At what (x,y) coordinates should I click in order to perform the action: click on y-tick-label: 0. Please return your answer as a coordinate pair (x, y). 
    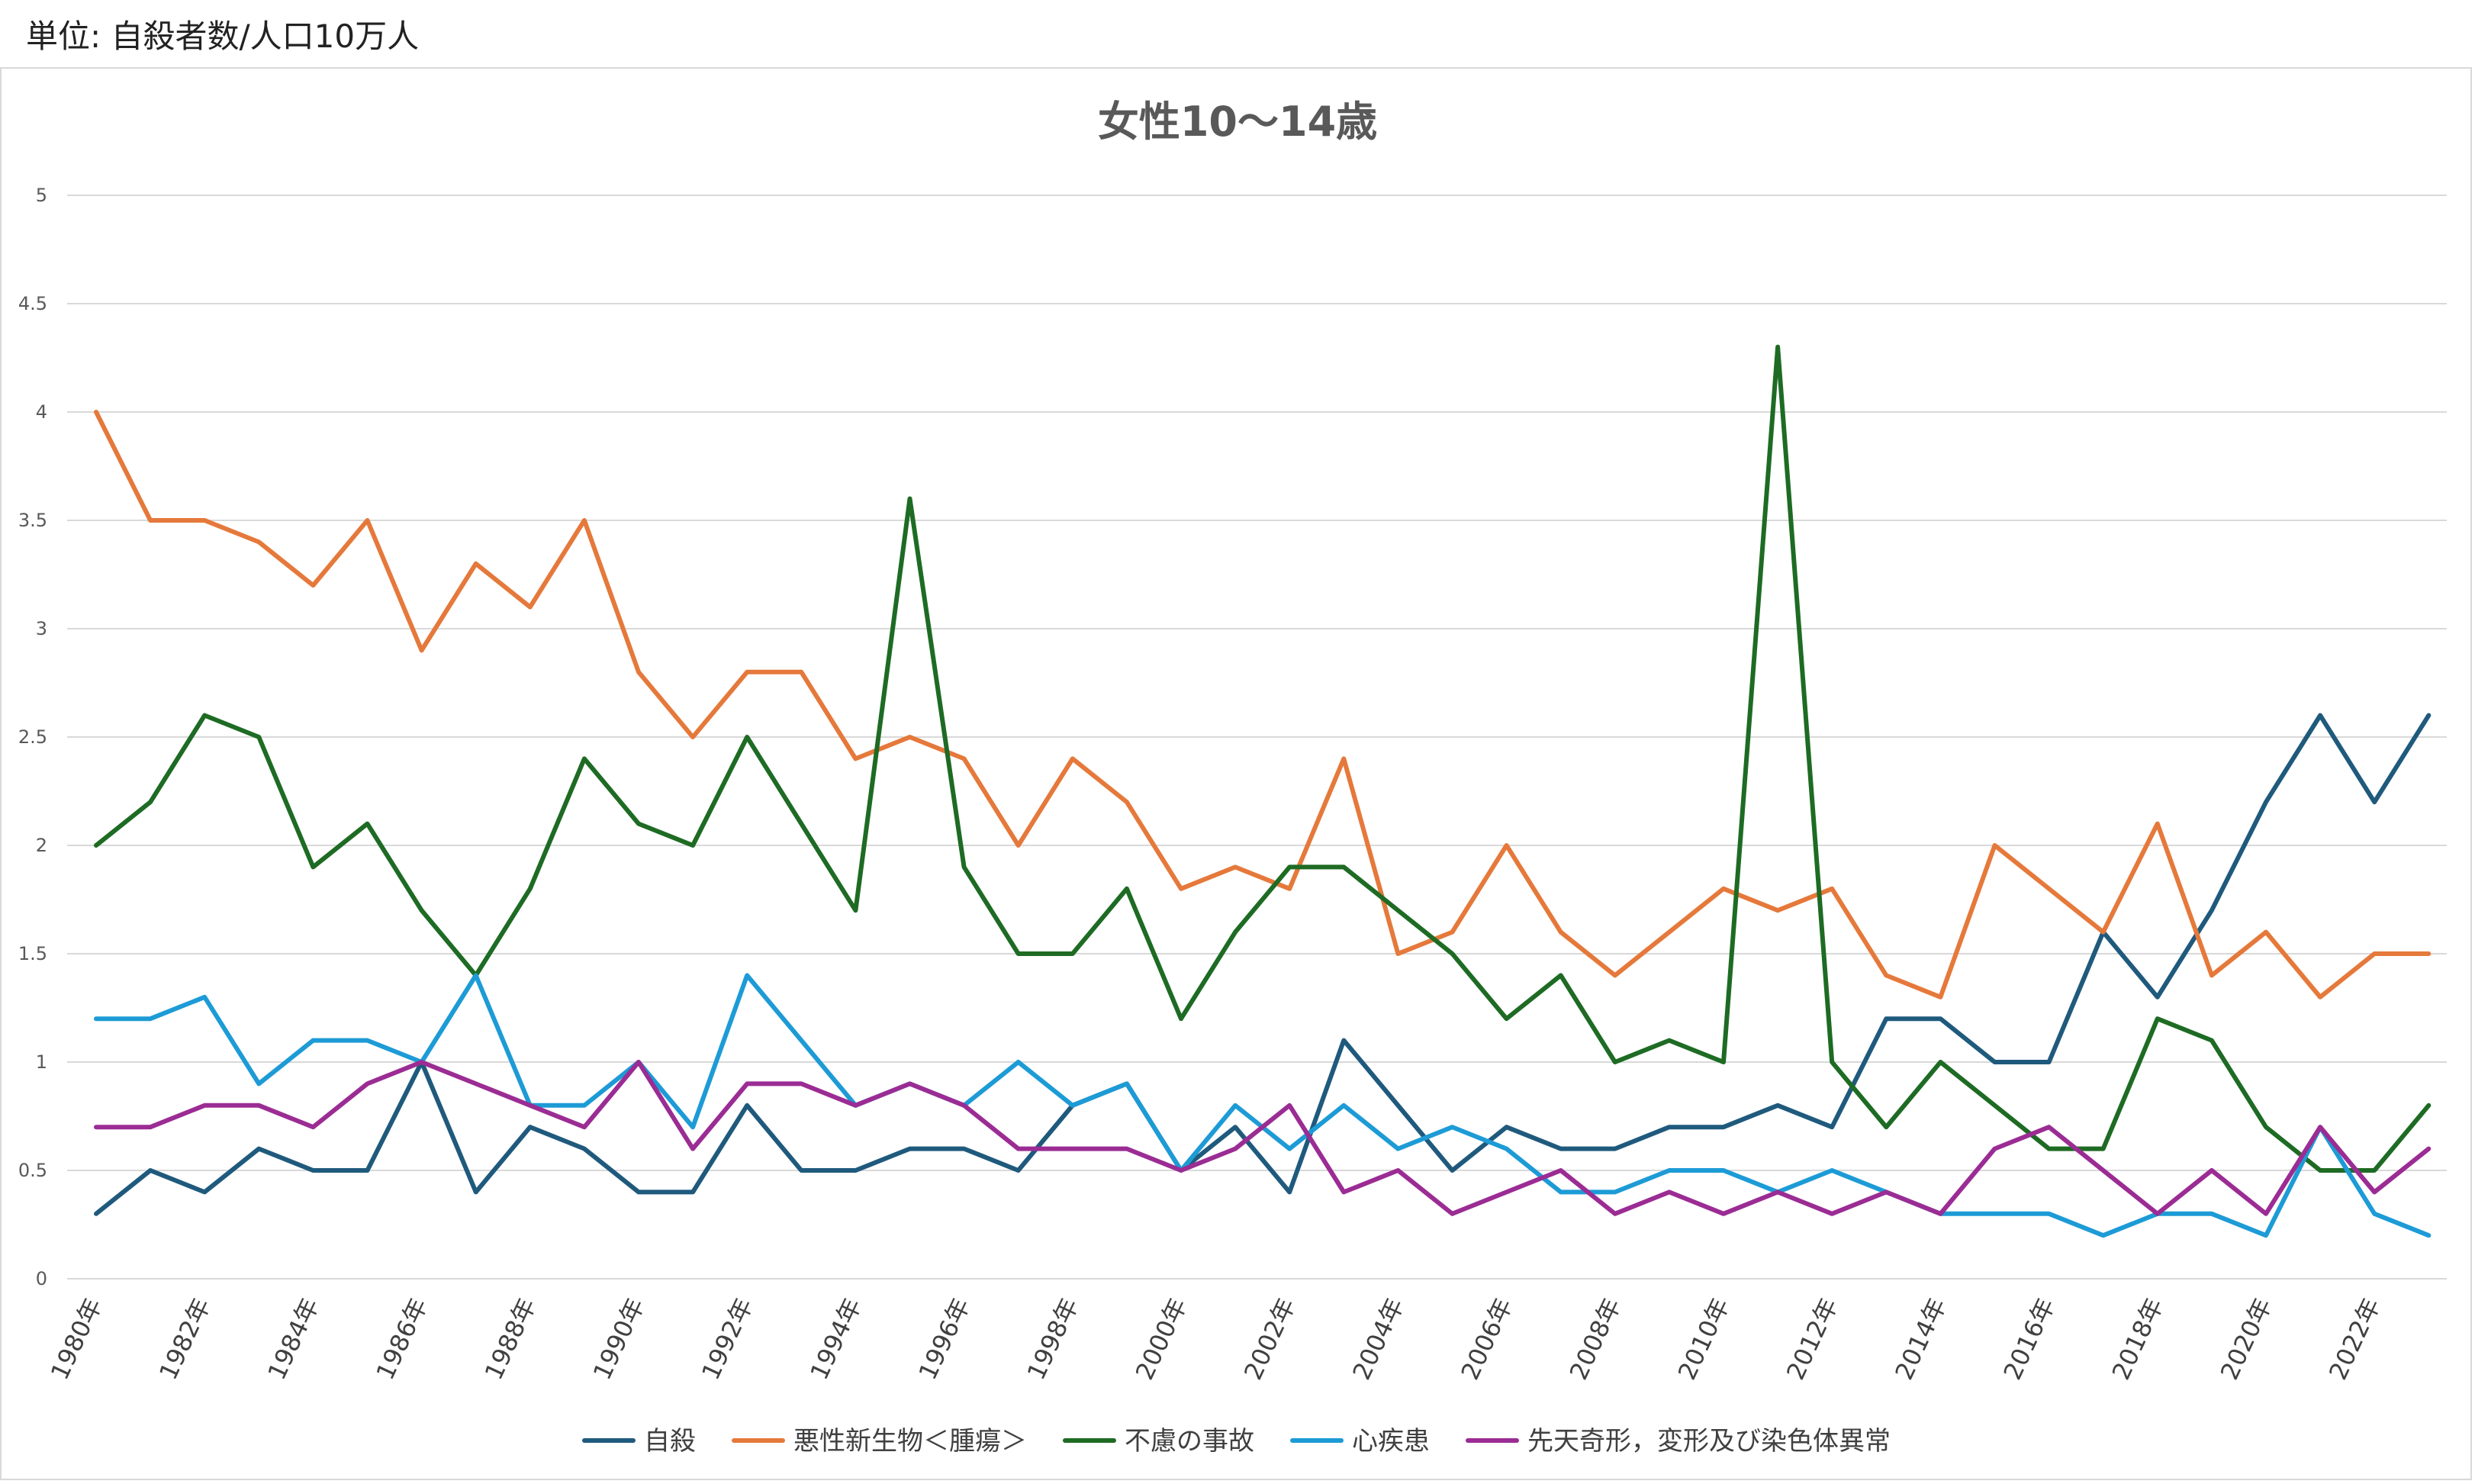
    Looking at the image, I should click on (41, 1278).